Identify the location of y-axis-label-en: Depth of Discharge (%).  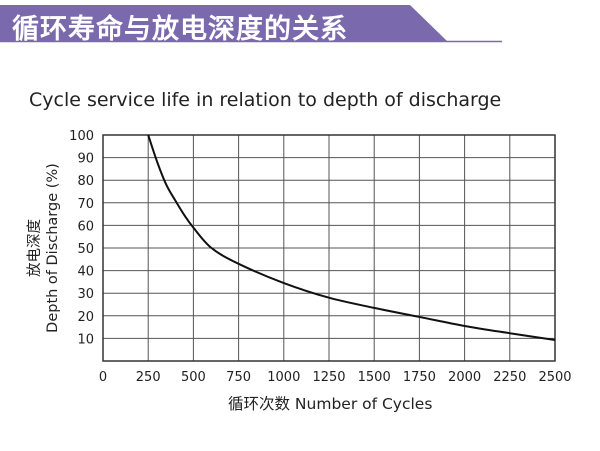
(53, 248).